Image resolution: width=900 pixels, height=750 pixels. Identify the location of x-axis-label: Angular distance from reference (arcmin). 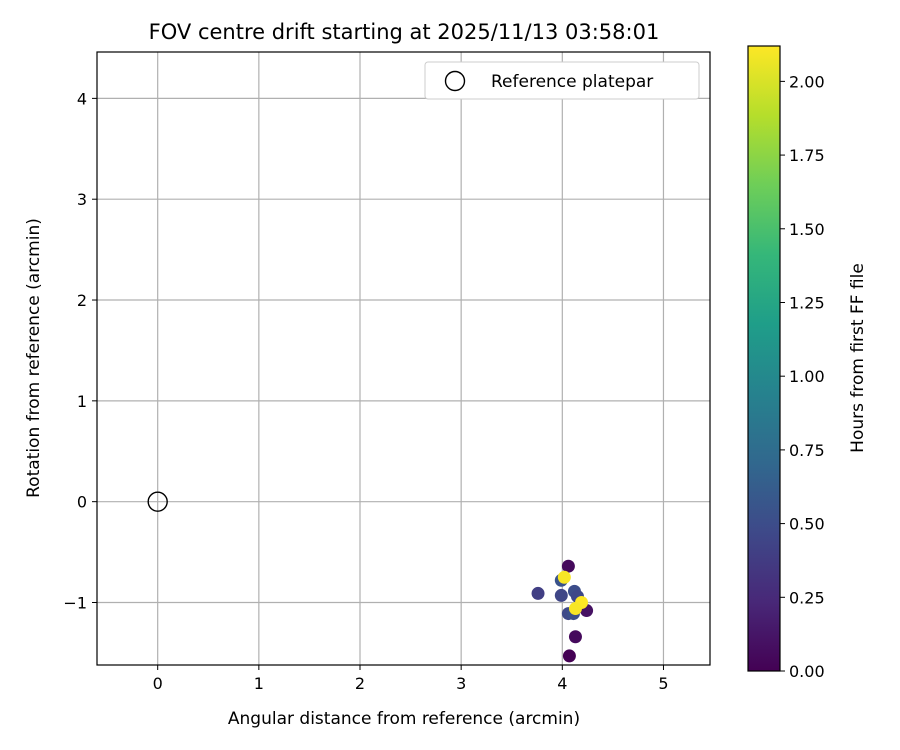
(404, 719).